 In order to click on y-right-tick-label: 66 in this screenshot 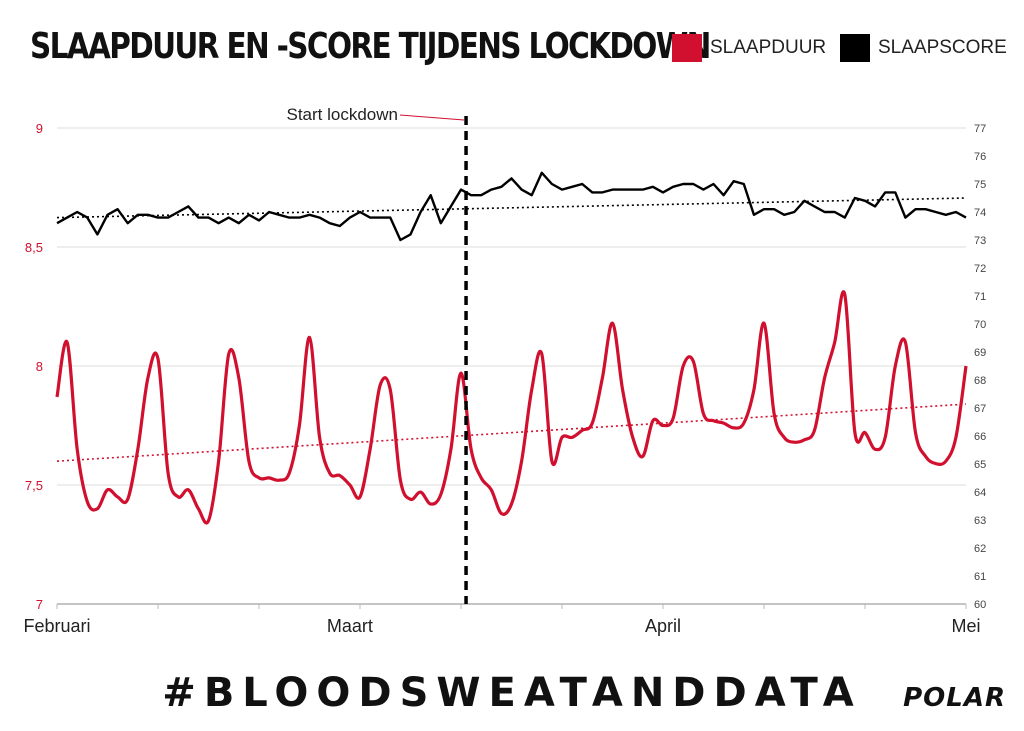, I will do `click(980, 437)`.